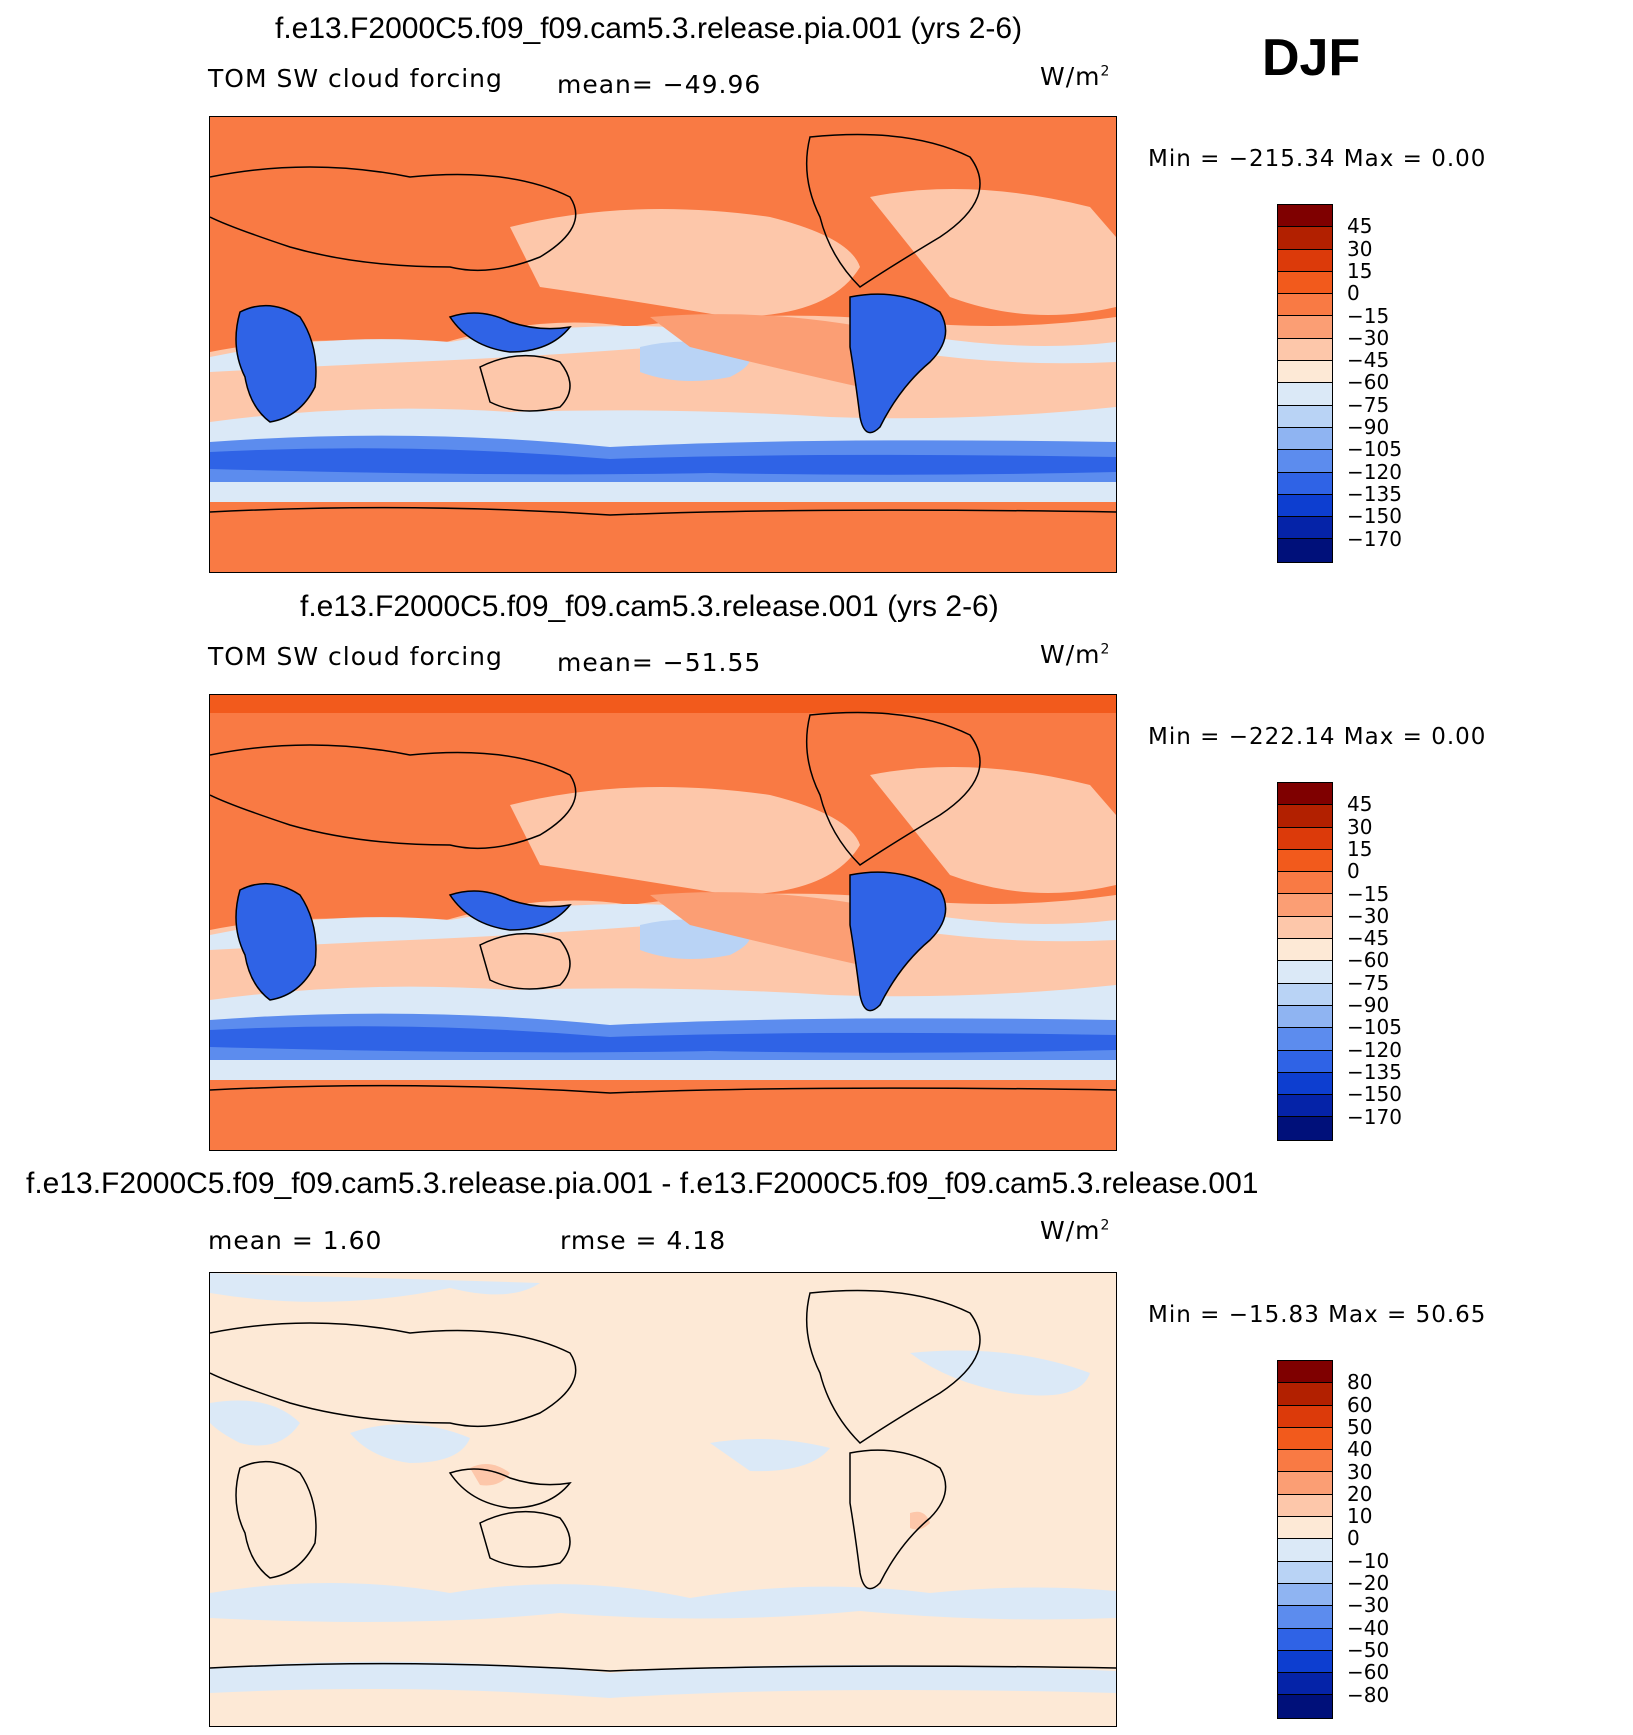 Image resolution: width=1633 pixels, height=1735 pixels. I want to click on panel-2-map-svg, so click(663, 922).